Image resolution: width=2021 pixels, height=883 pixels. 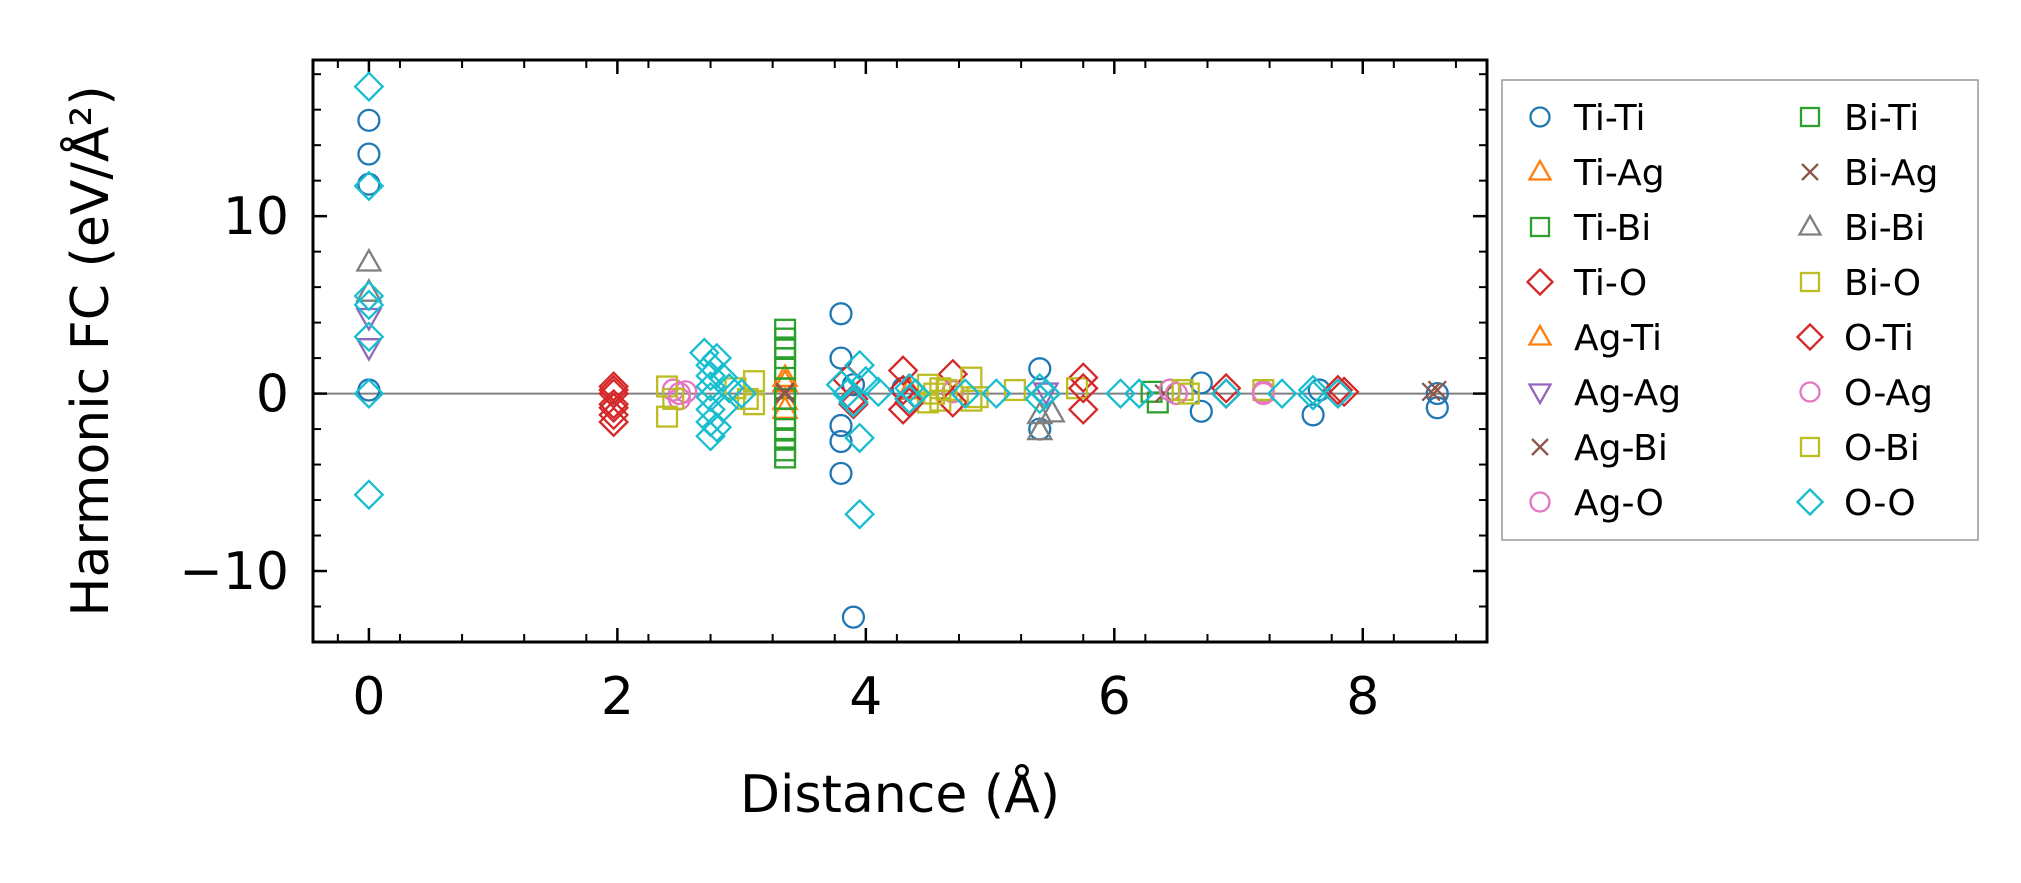 I want to click on legend-label: Ag-Ti, so click(x=1618, y=338).